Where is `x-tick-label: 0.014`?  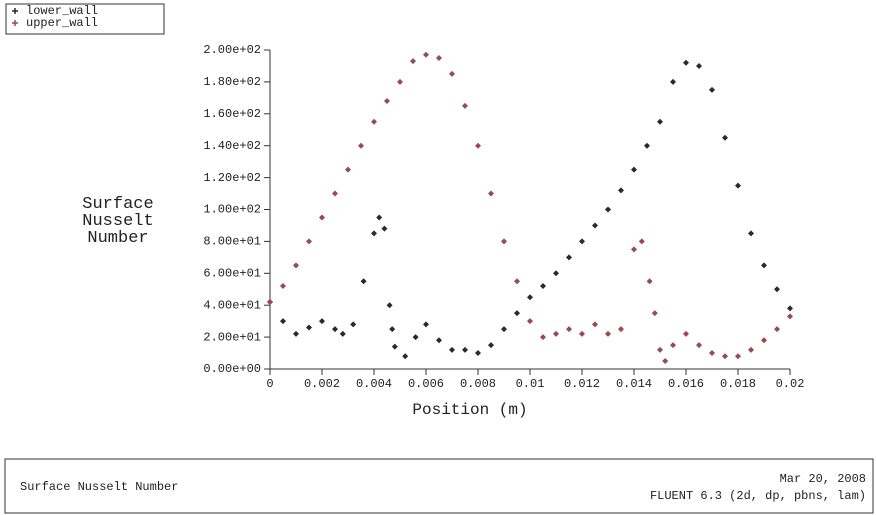
x-tick-label: 0.014 is located at coordinates (634, 384).